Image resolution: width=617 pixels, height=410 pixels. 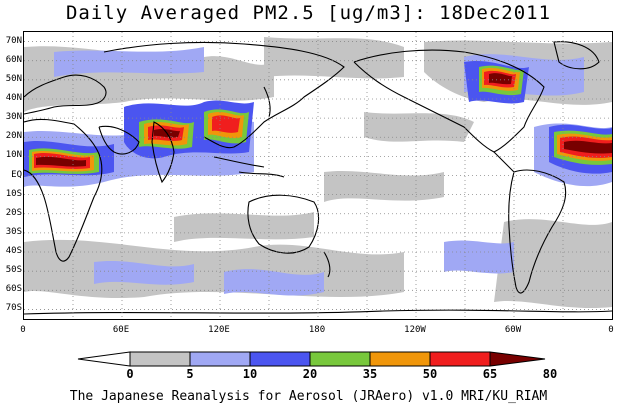 I want to click on lon-label: 120E, so click(x=219, y=330).